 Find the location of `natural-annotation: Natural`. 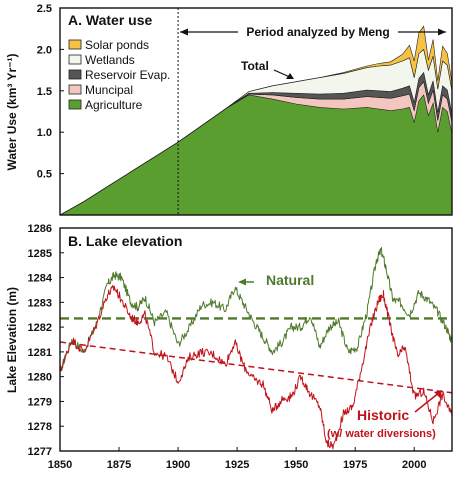

natural-annotation: Natural is located at coordinates (276, 280).